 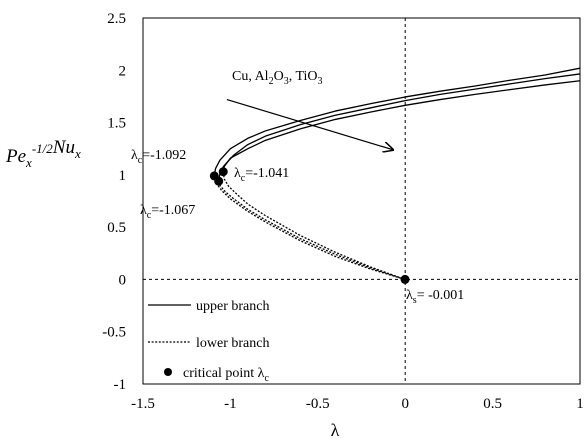 What do you see at coordinates (309, 124) in the screenshot?
I see `nanofluid-arrow` at bounding box center [309, 124].